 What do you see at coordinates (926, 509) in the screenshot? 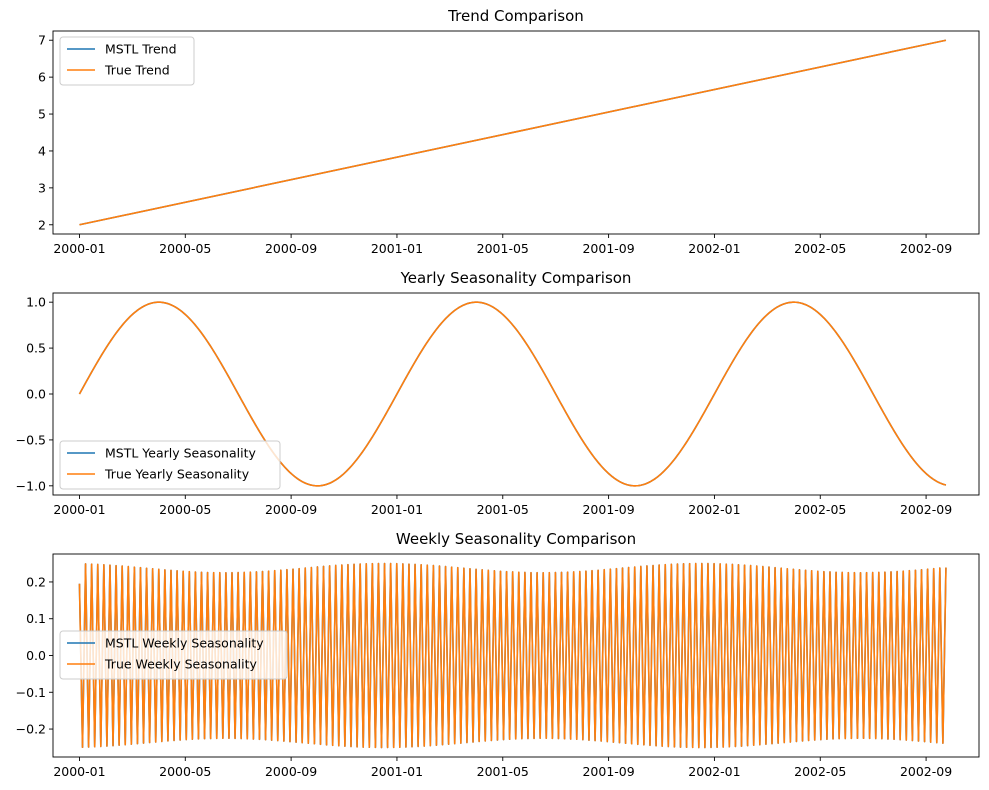
I see `yearly-x-tick-label: 2002-09` at bounding box center [926, 509].